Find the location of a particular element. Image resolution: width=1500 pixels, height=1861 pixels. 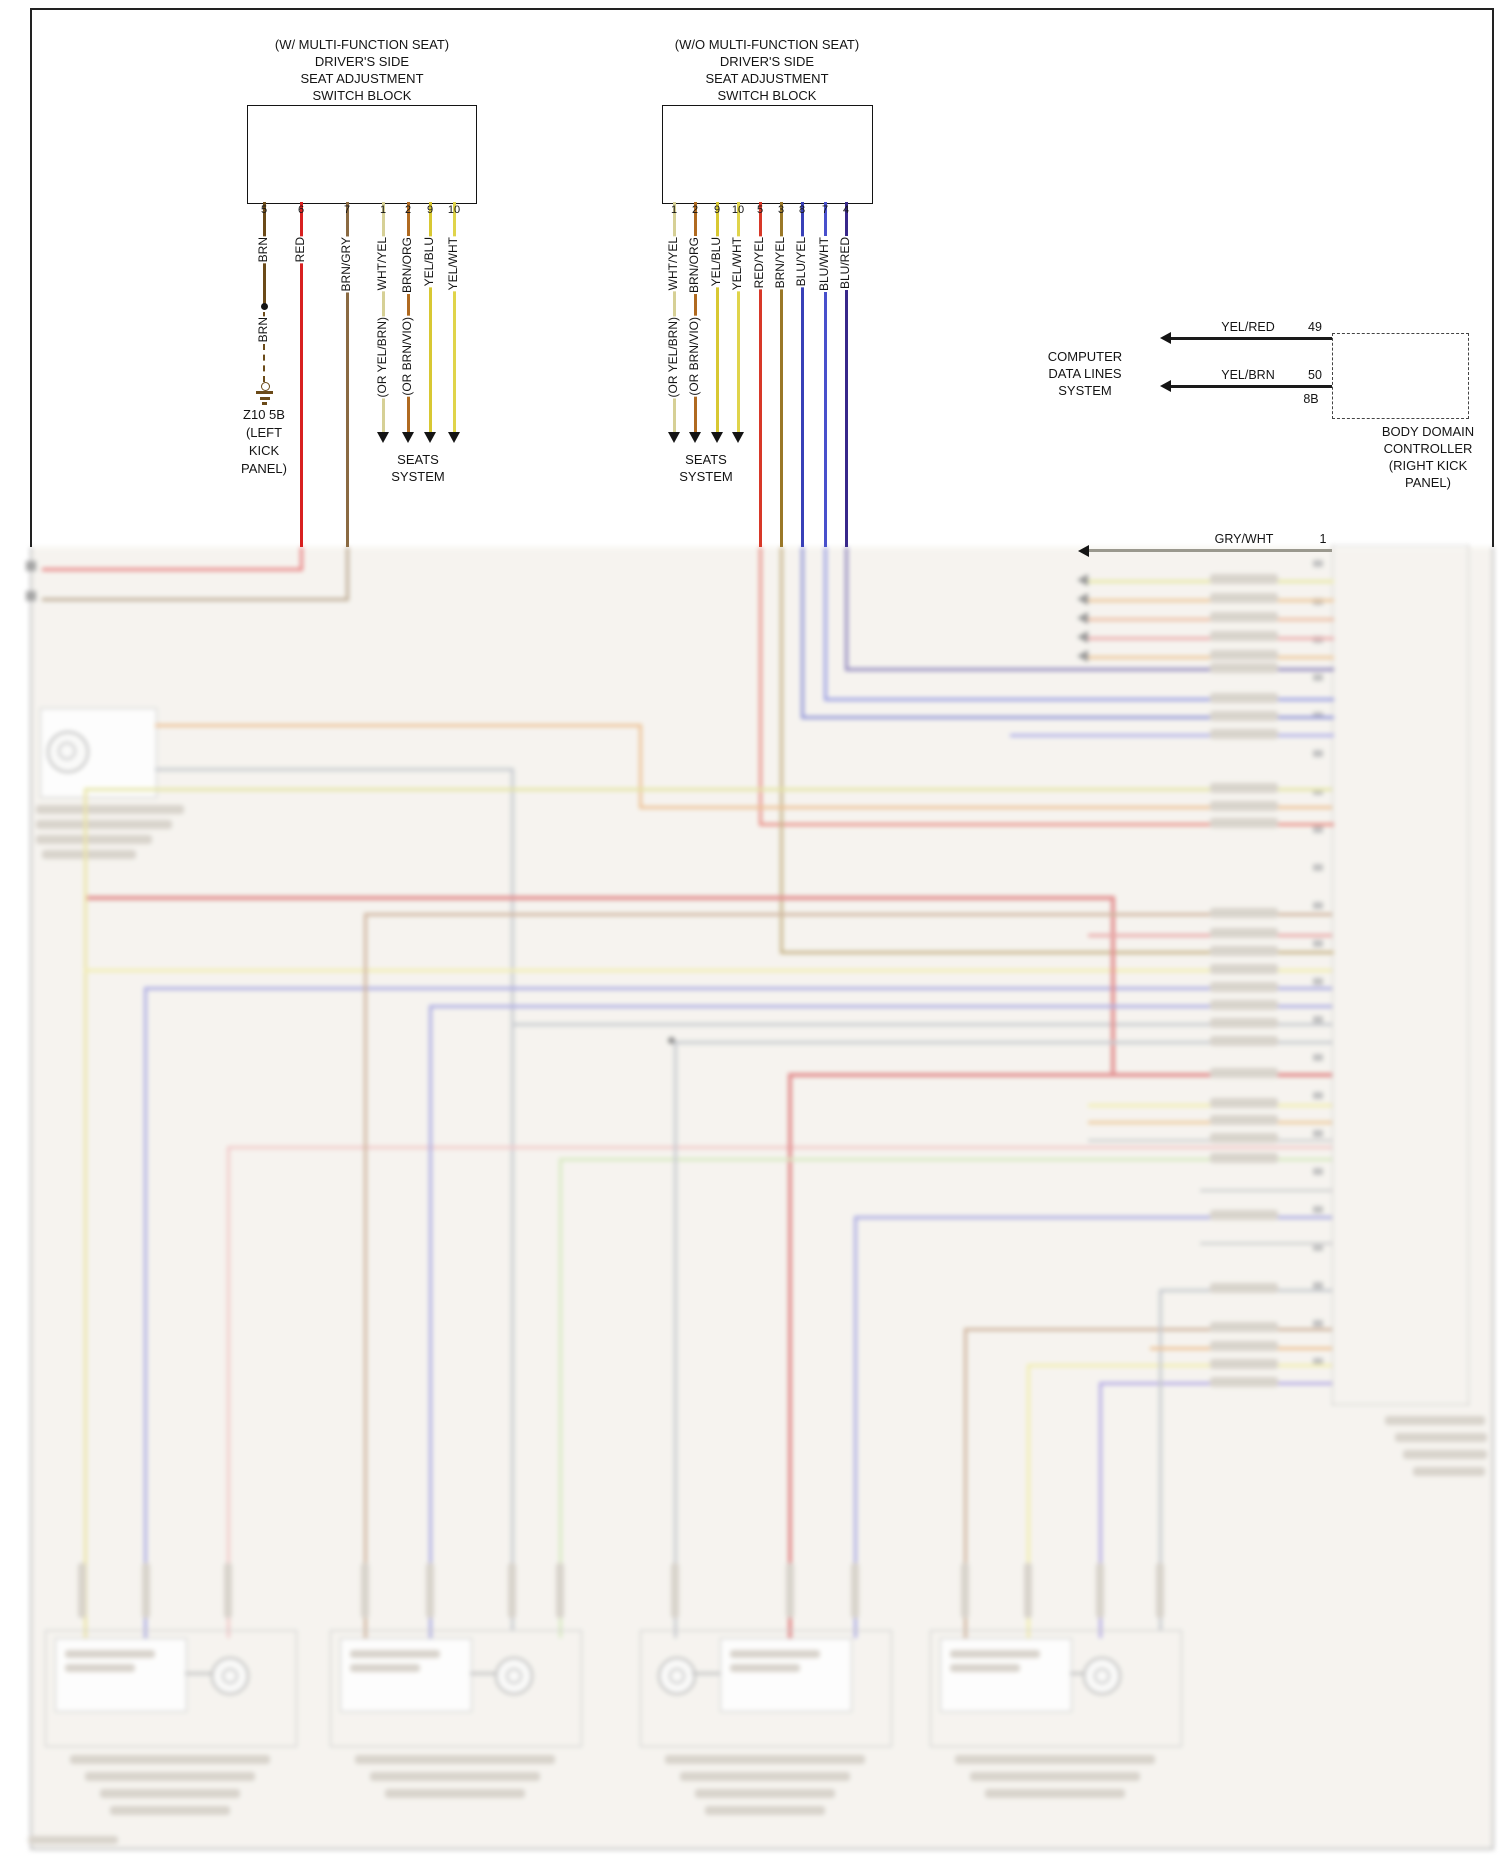

wire-label: BRN/YEL is located at coordinates (780, 263).